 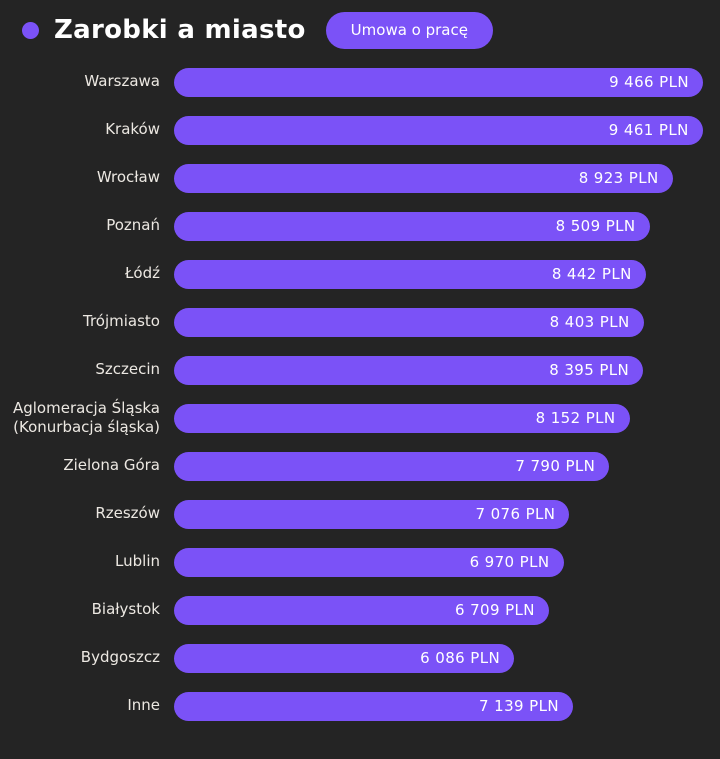 What do you see at coordinates (589, 370) in the screenshot?
I see `bar-value-label: 8 395 PLN` at bounding box center [589, 370].